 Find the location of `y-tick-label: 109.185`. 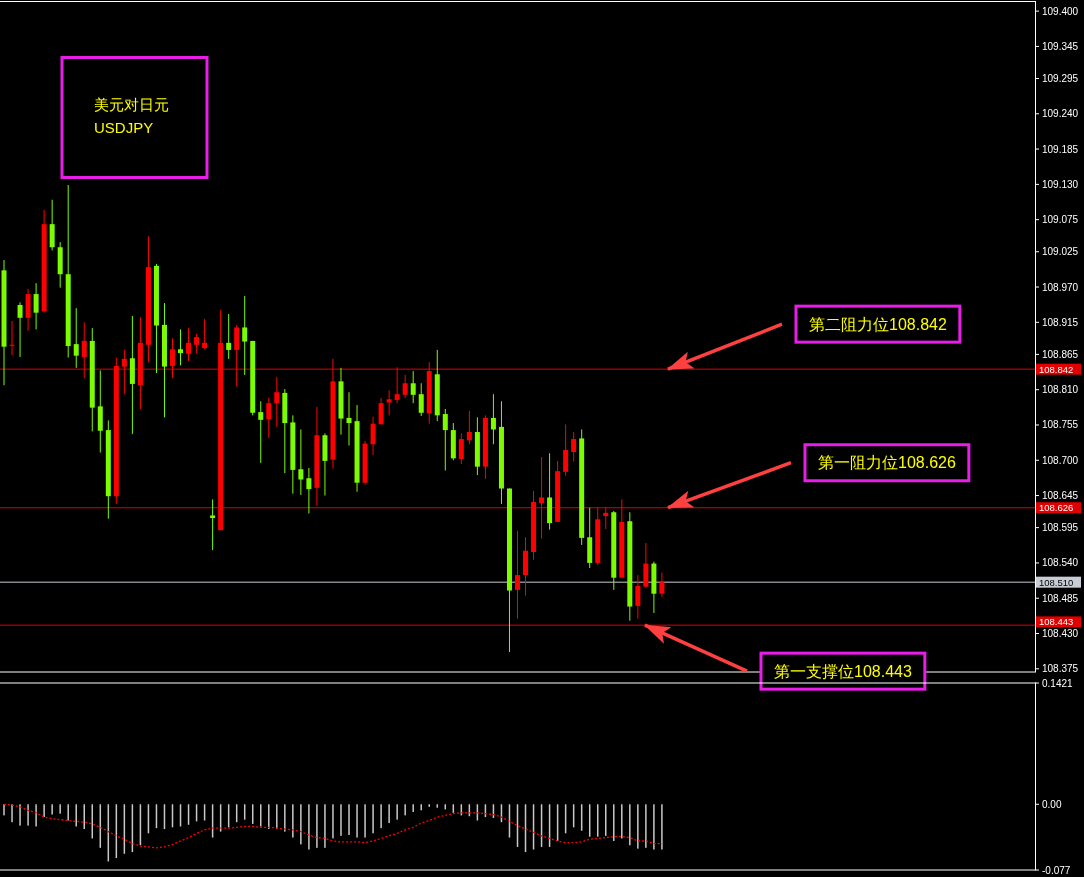

y-tick-label: 109.185 is located at coordinates (1060, 149).